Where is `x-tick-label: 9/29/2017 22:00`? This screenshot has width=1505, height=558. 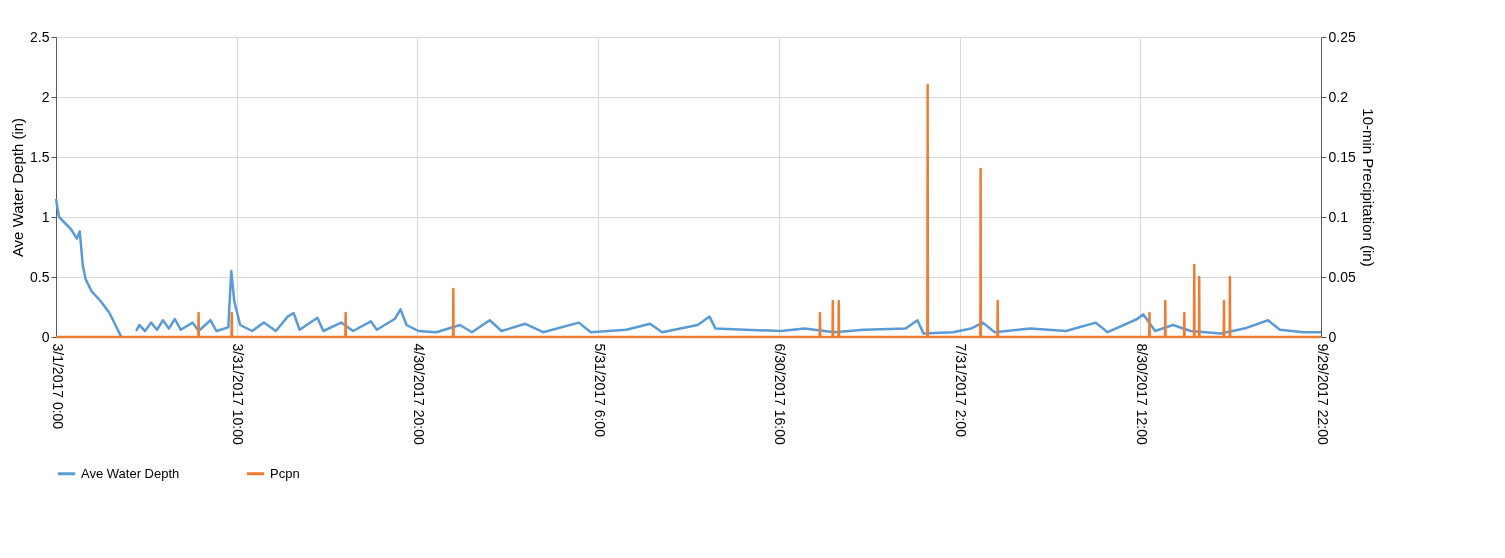
x-tick-label: 9/29/2017 22:00 is located at coordinates (1322, 394).